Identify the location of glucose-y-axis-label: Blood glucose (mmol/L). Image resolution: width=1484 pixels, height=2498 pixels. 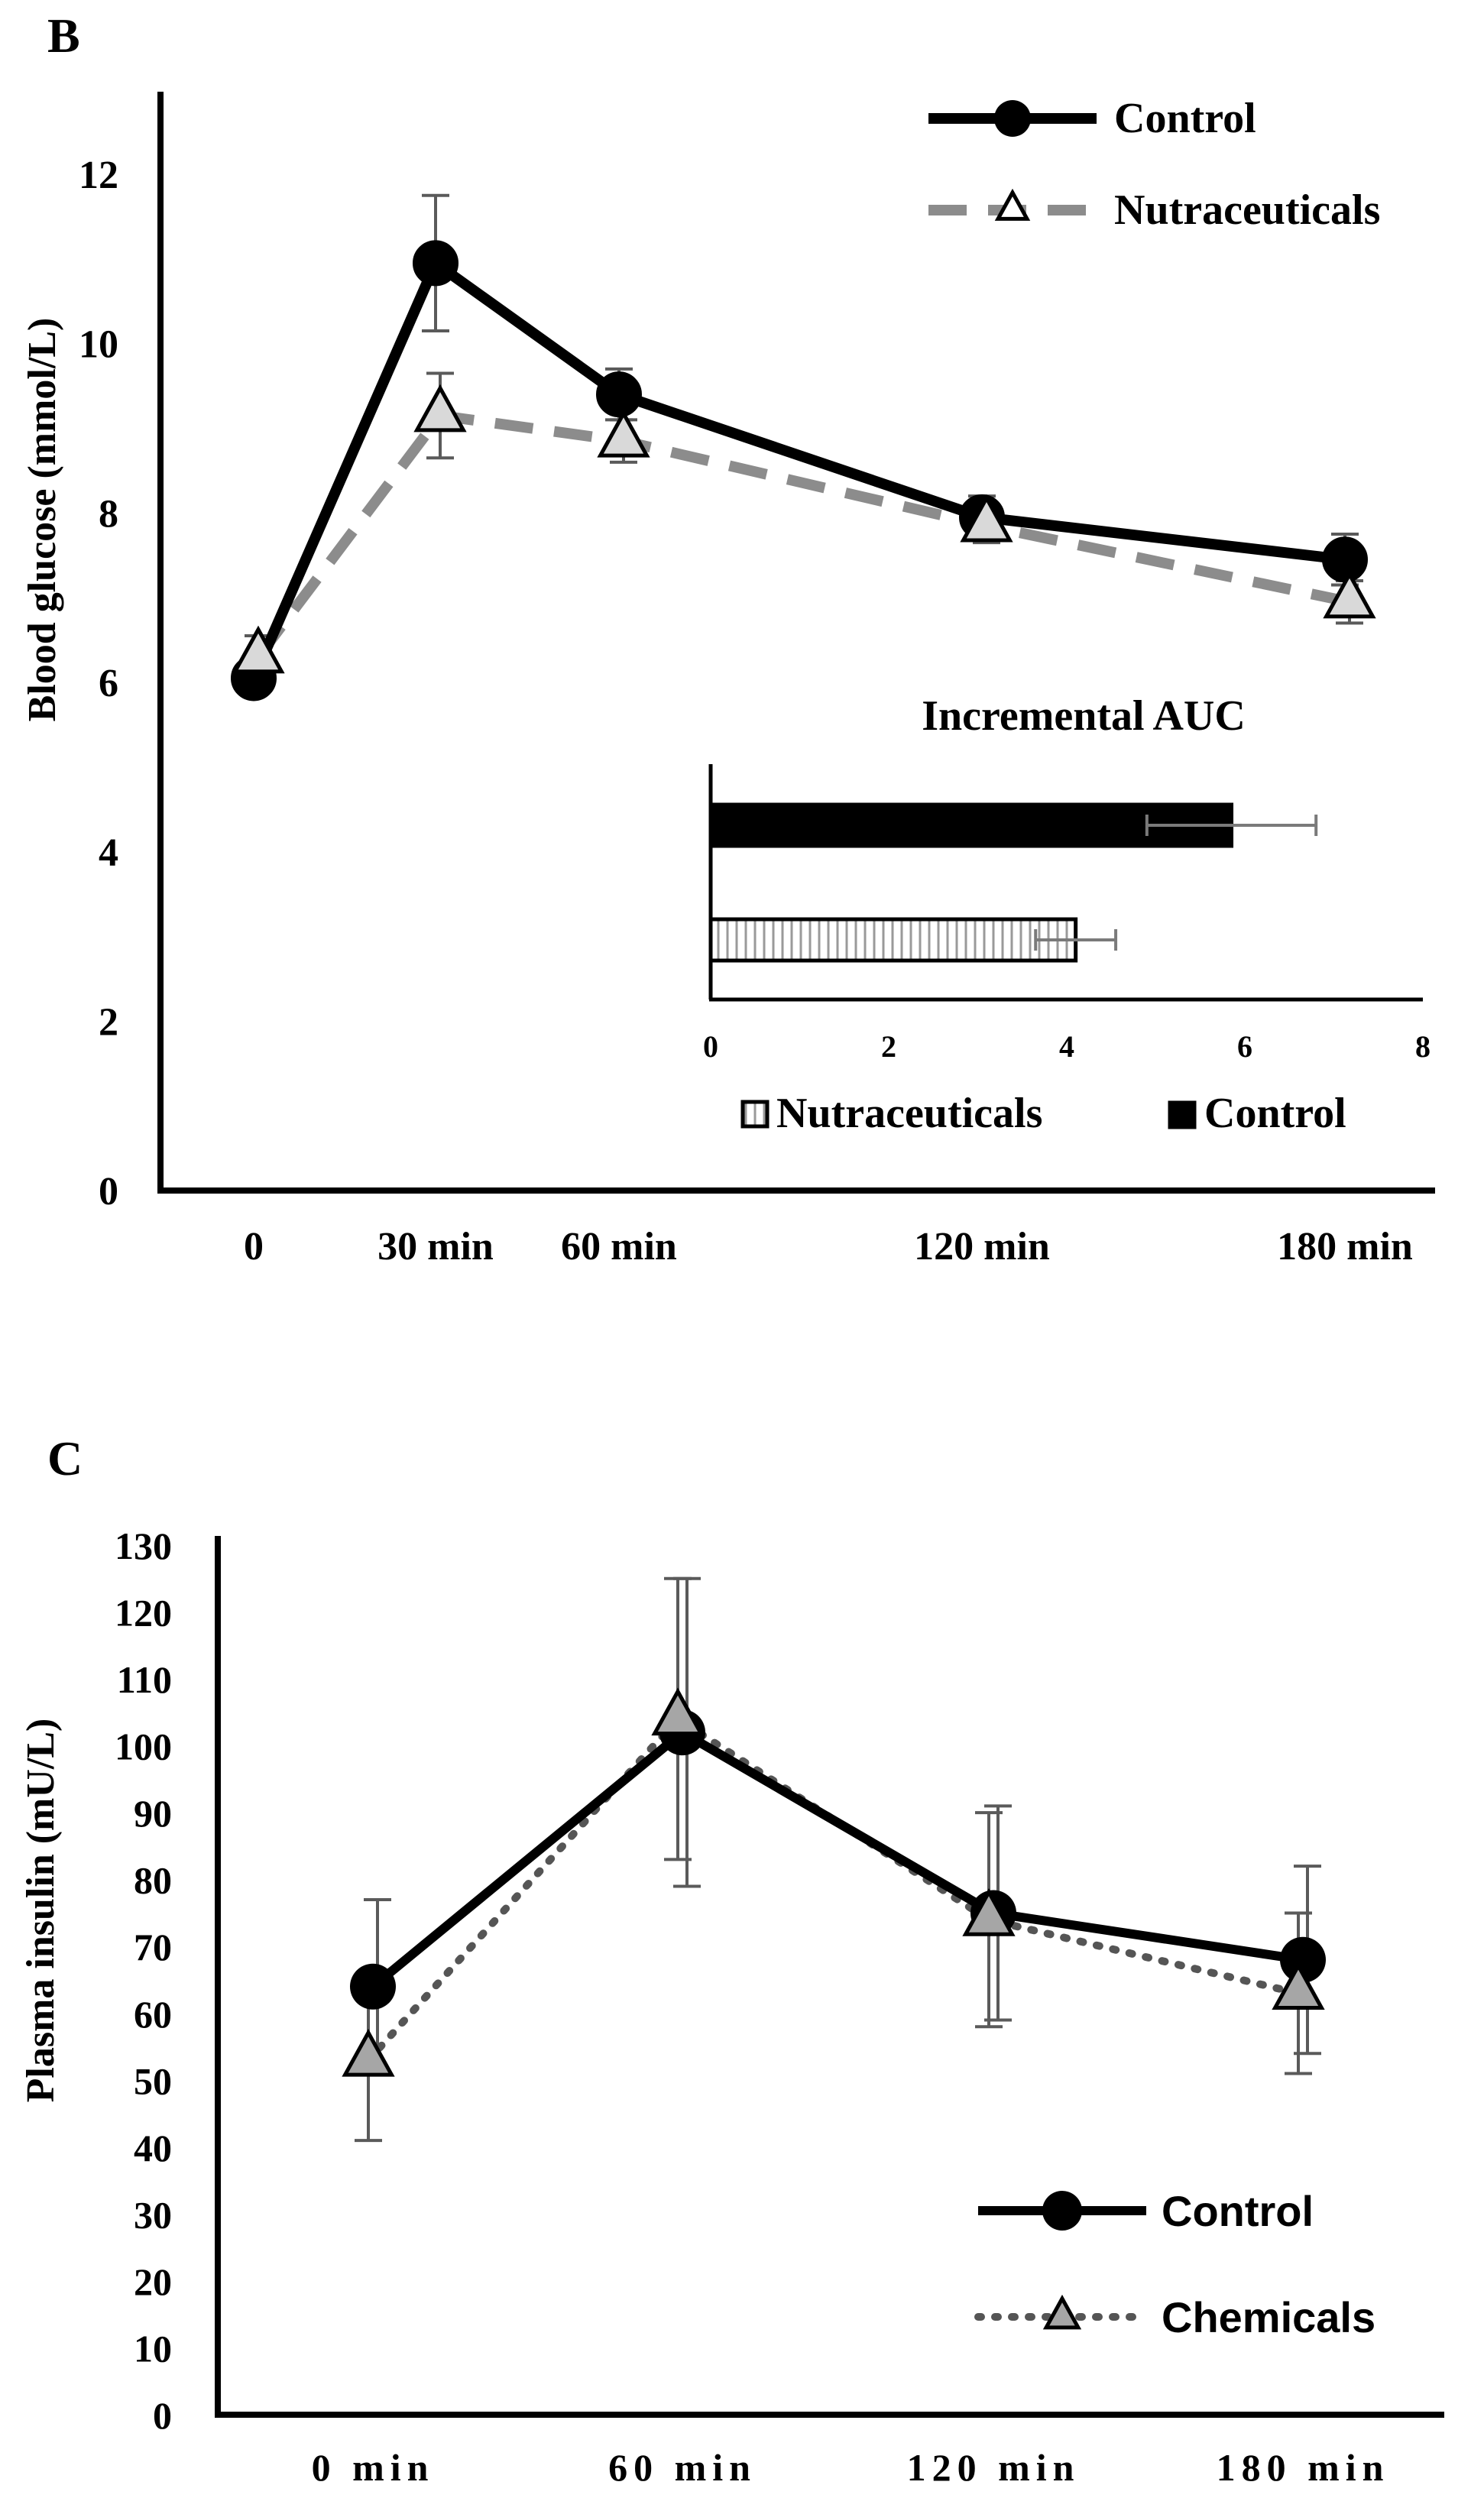
(43, 520).